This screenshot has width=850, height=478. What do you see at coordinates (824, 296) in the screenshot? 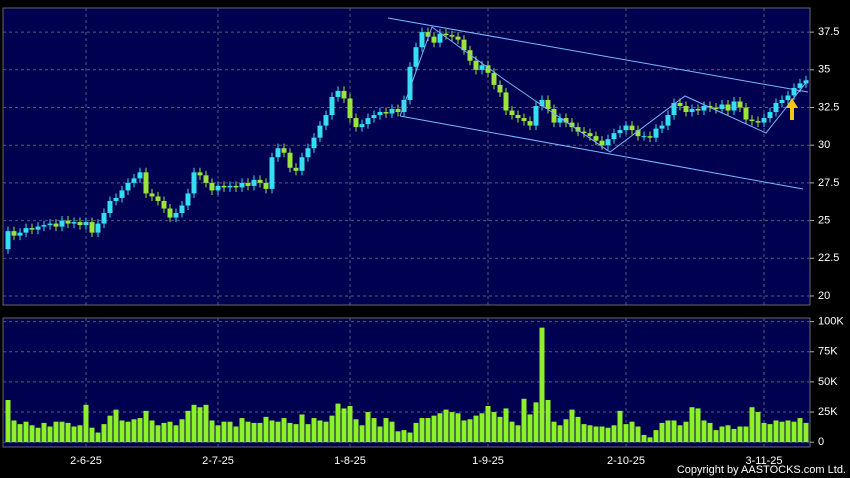
I see `y-tick-label: 20` at bounding box center [824, 296].